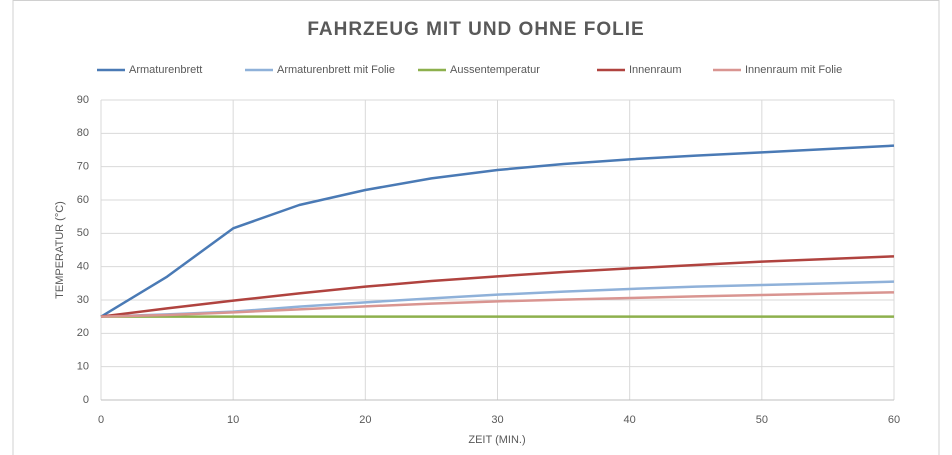 This screenshot has height=455, width=952. I want to click on y-tick-label: 70, so click(83, 167).